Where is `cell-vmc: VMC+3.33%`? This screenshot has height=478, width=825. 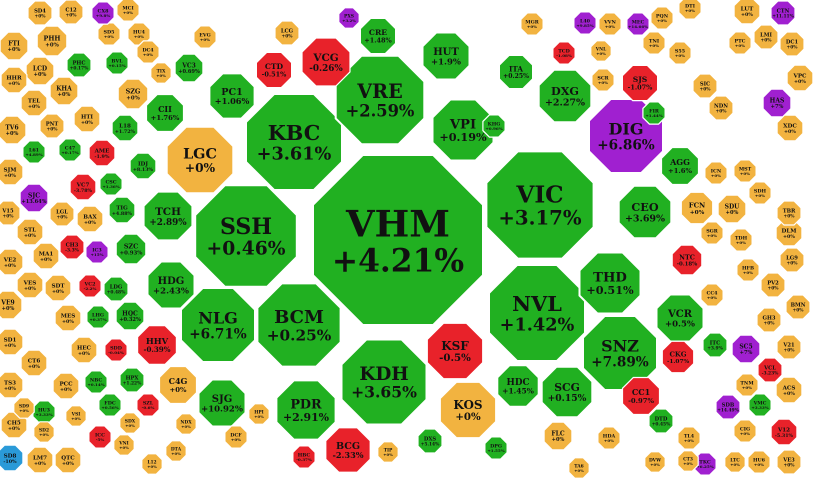
cell-vmc: VMC+3.33% is located at coordinates (760, 405).